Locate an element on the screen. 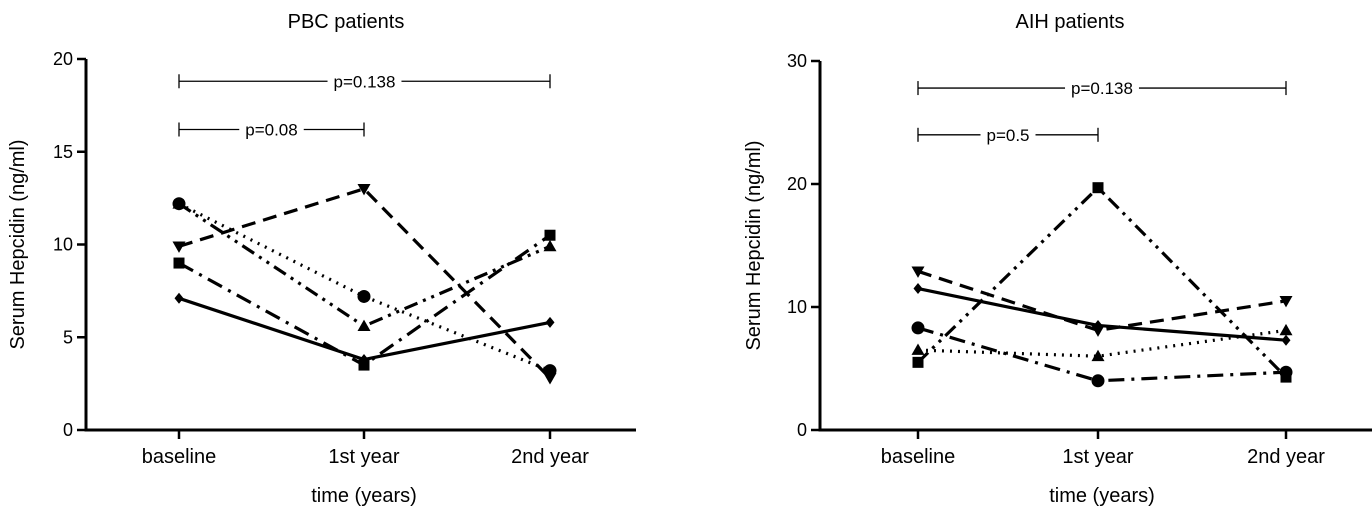 The width and height of the screenshot is (1372, 517). pvalue-bracket: p=0.5 is located at coordinates (1008, 135).